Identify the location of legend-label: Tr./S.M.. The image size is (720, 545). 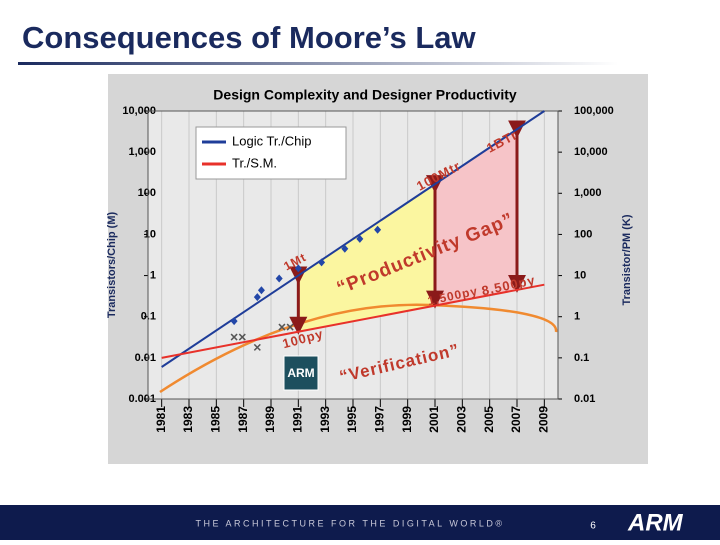
(254, 162).